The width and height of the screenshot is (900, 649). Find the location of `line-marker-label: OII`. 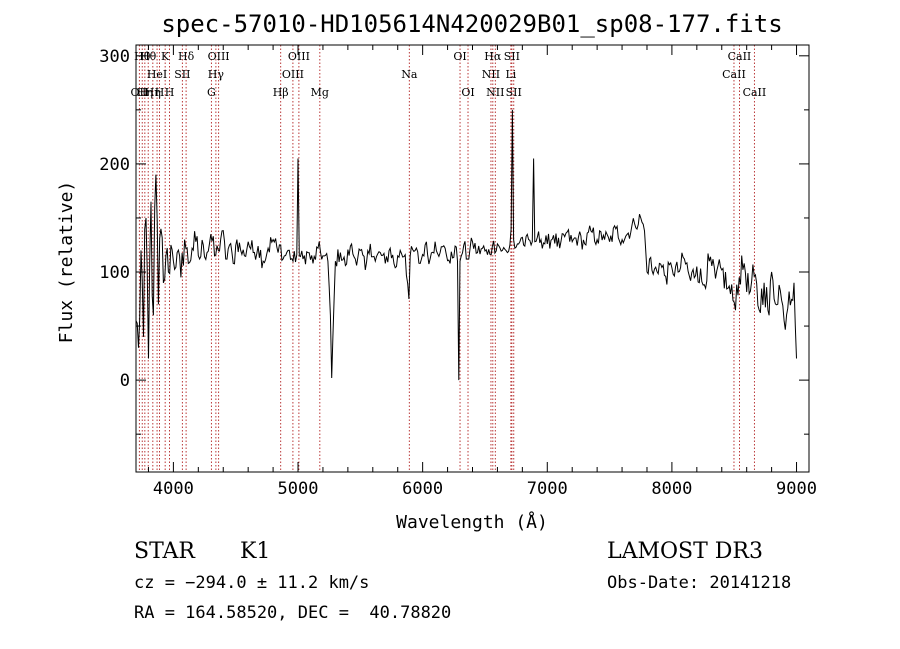

line-marker-label: OII is located at coordinates (140, 92).